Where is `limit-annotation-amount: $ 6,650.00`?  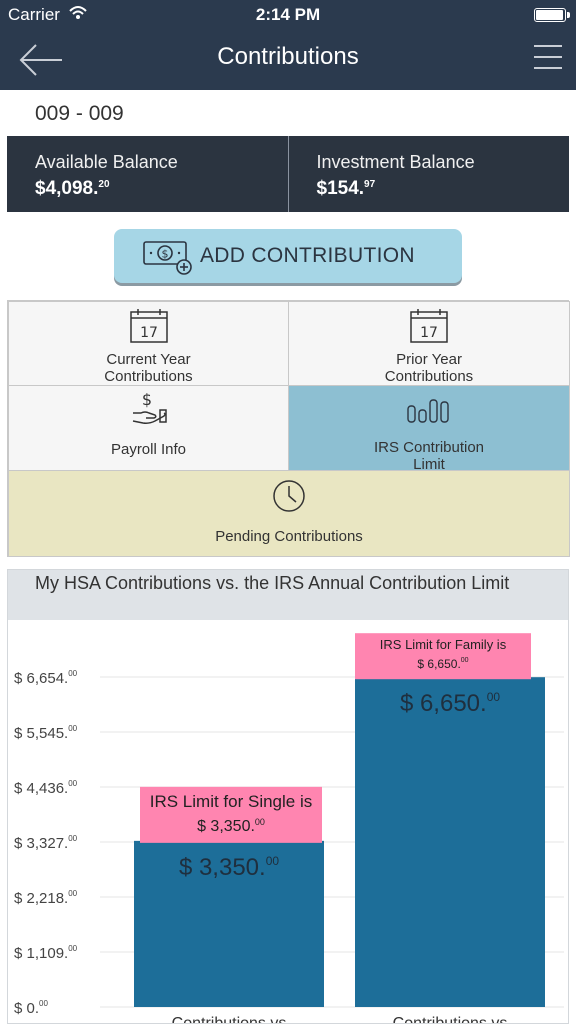
limit-annotation-amount: $ 6,650.00 is located at coordinates (442, 664).